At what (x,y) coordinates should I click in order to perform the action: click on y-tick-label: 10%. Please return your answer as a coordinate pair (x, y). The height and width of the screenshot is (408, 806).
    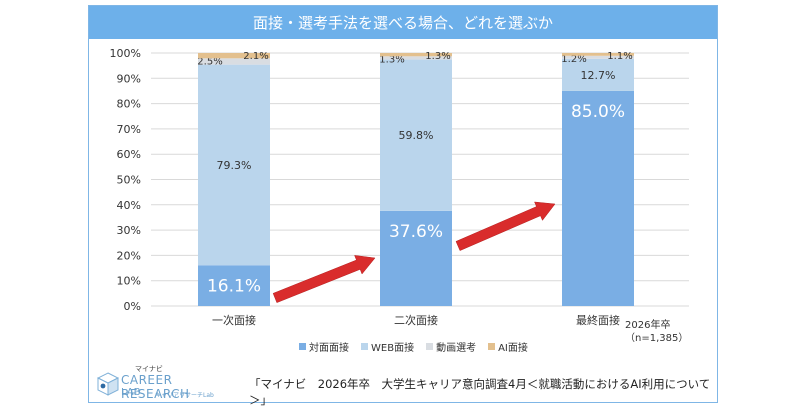
    Looking at the image, I should click on (129, 281).